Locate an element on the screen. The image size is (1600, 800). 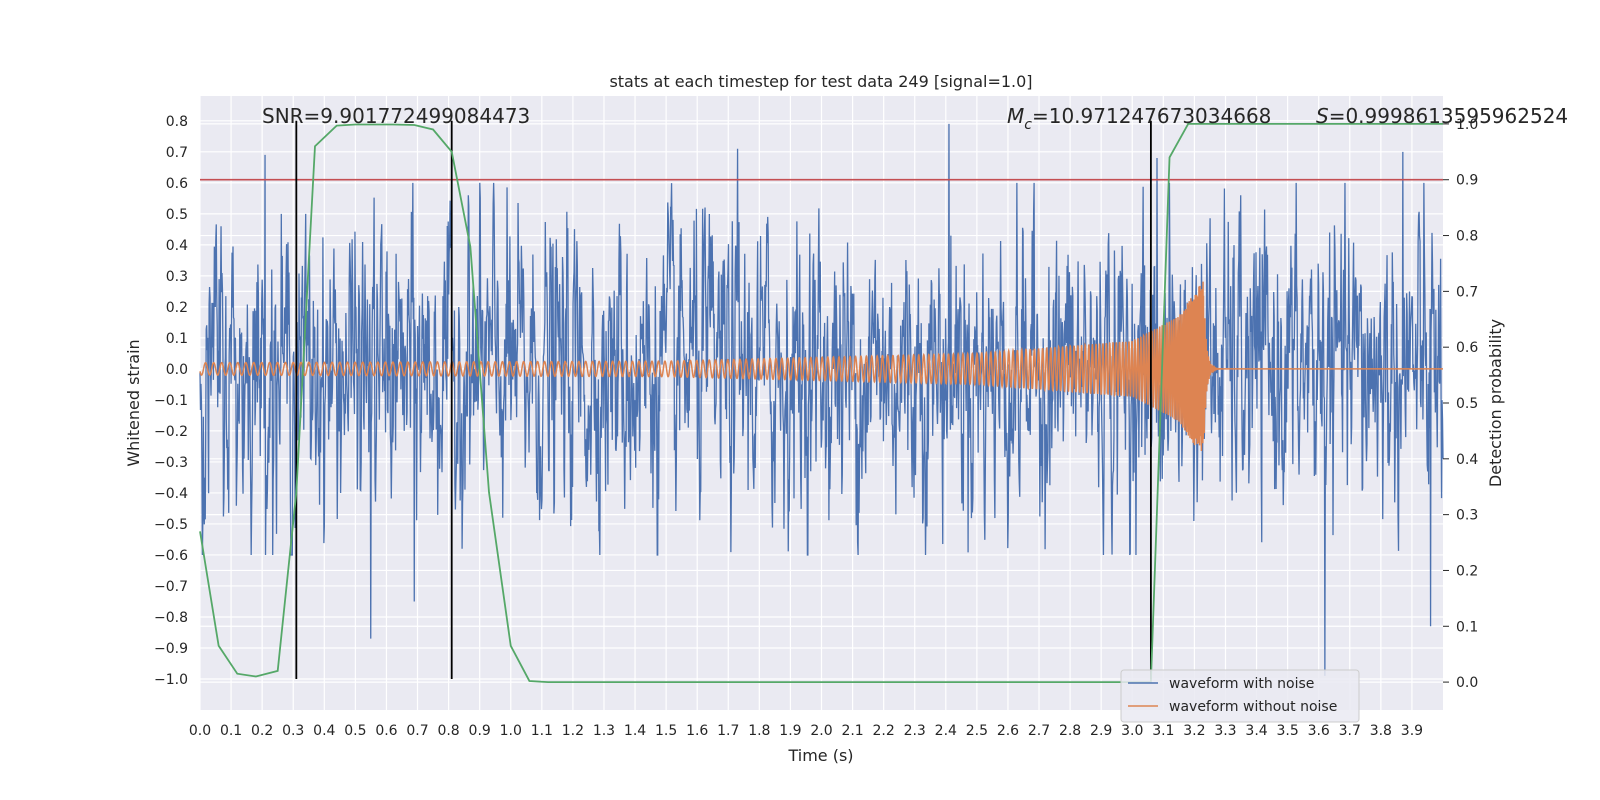
y-left-tick-label: −0.6 is located at coordinates (171, 556).